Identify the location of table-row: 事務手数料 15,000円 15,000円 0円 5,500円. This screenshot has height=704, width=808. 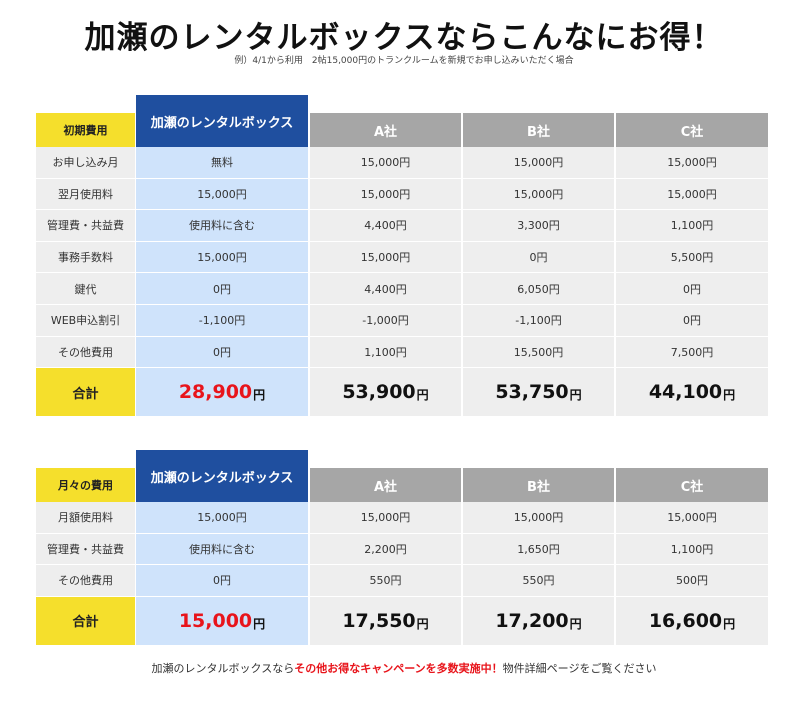
(402, 257).